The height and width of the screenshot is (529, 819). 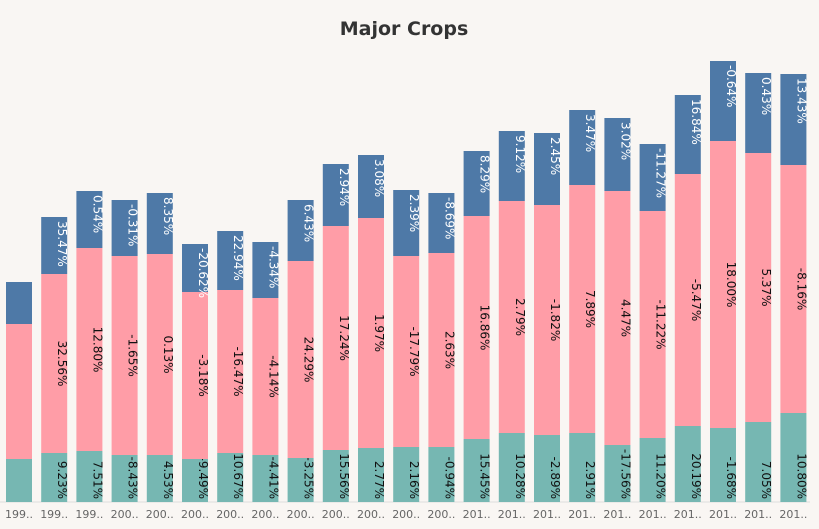 What do you see at coordinates (203, 375) in the screenshot?
I see `data-label: -3.18%` at bounding box center [203, 375].